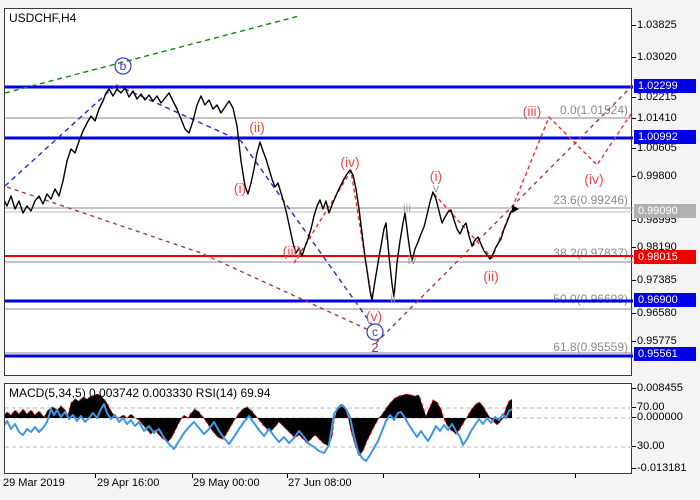 The image size is (700, 500). I want to click on price-axis-value-box: 0.99090, so click(665, 211).